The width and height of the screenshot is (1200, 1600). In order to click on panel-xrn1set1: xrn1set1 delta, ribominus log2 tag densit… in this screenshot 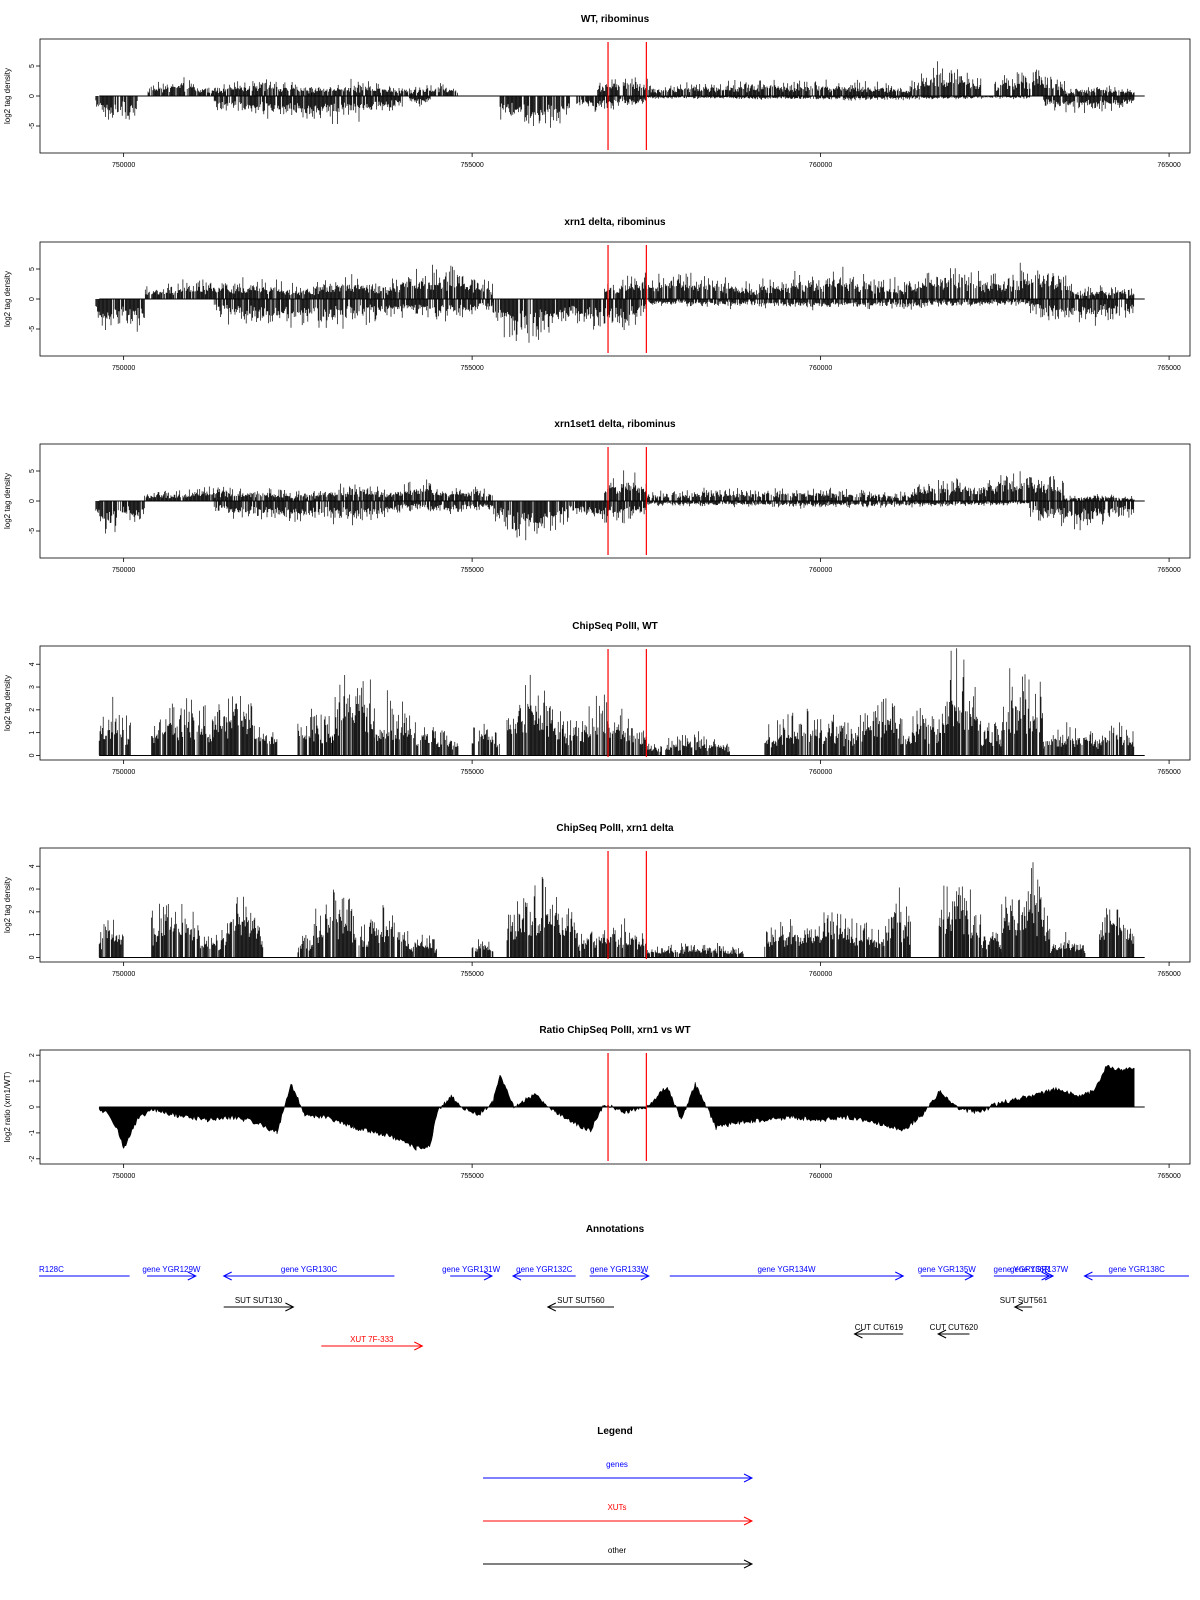, I will do `click(597, 496)`.